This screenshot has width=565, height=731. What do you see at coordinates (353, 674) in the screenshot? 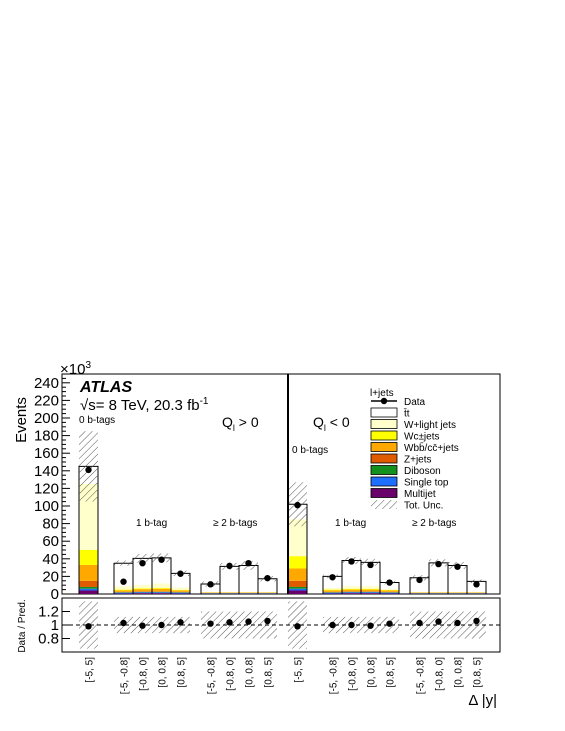
I see `x-tick-label-11: [-0.8, 0]` at bounding box center [353, 674].